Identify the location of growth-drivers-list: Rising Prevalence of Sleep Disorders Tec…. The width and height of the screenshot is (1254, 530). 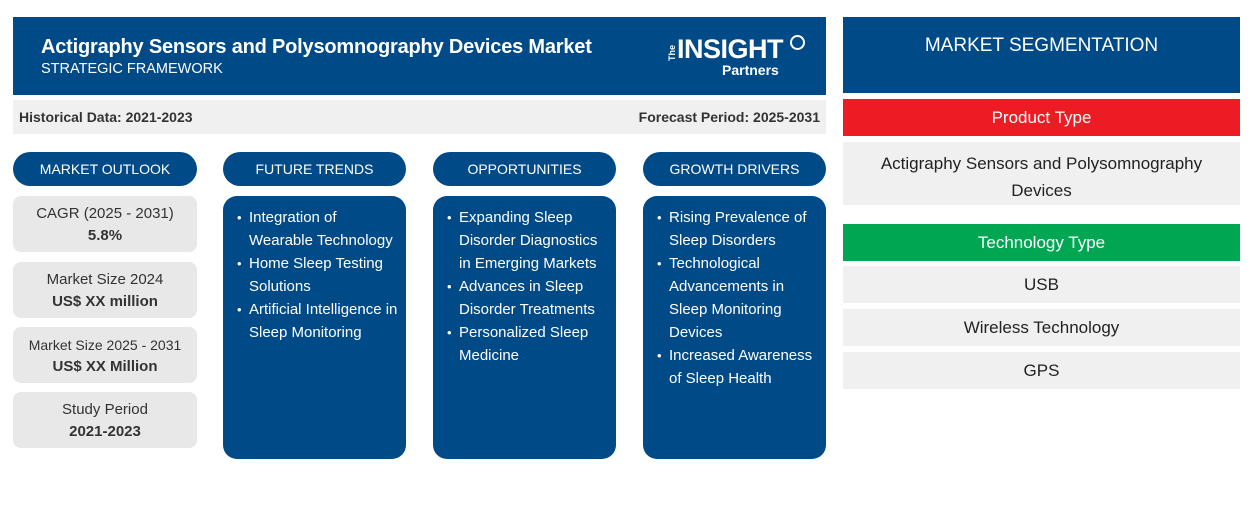
(739, 298).